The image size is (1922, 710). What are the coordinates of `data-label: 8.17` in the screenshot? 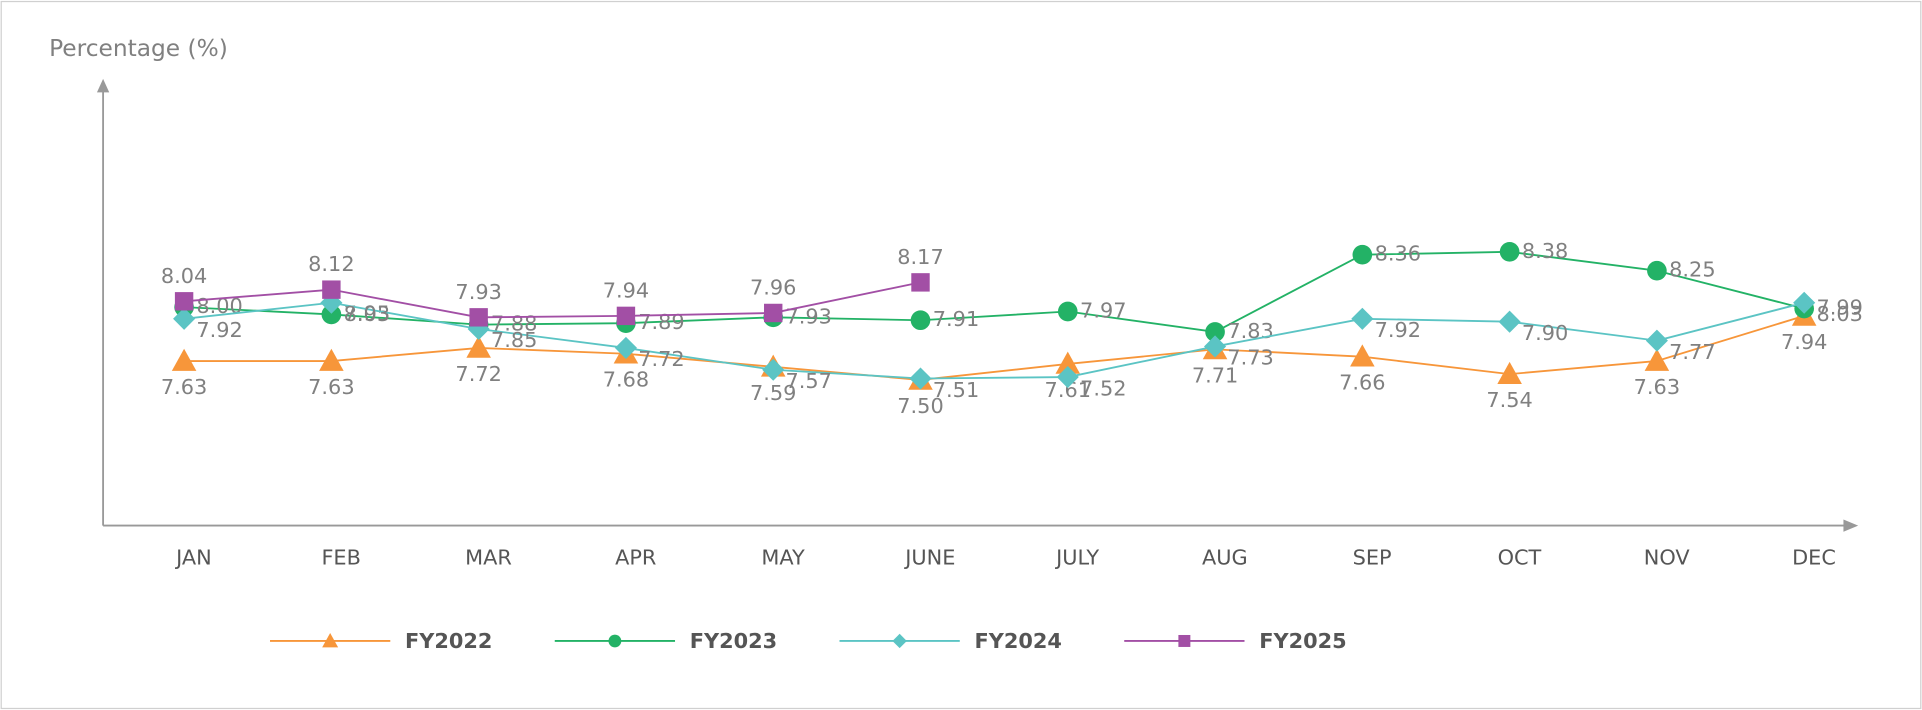 It's located at (920, 257).